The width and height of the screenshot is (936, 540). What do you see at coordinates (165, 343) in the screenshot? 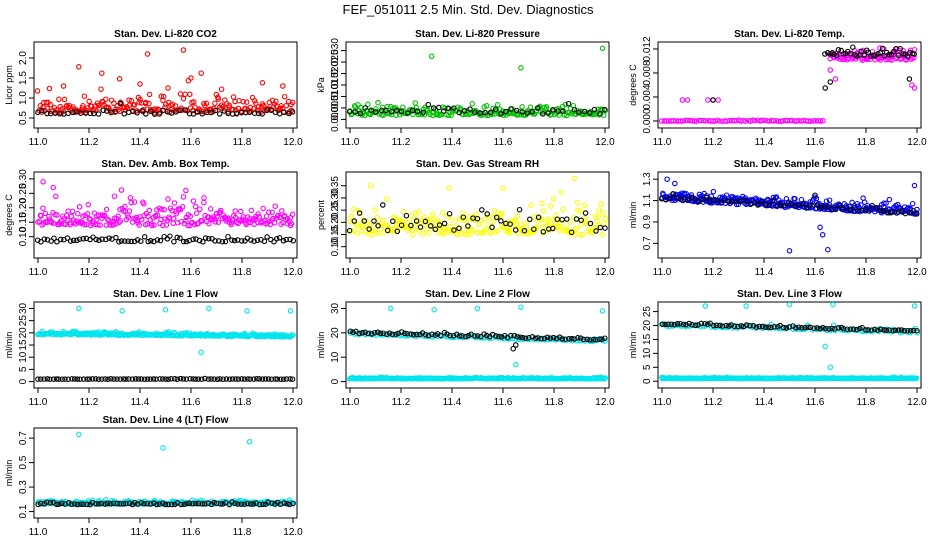
I see `data-points` at bounding box center [165, 343].